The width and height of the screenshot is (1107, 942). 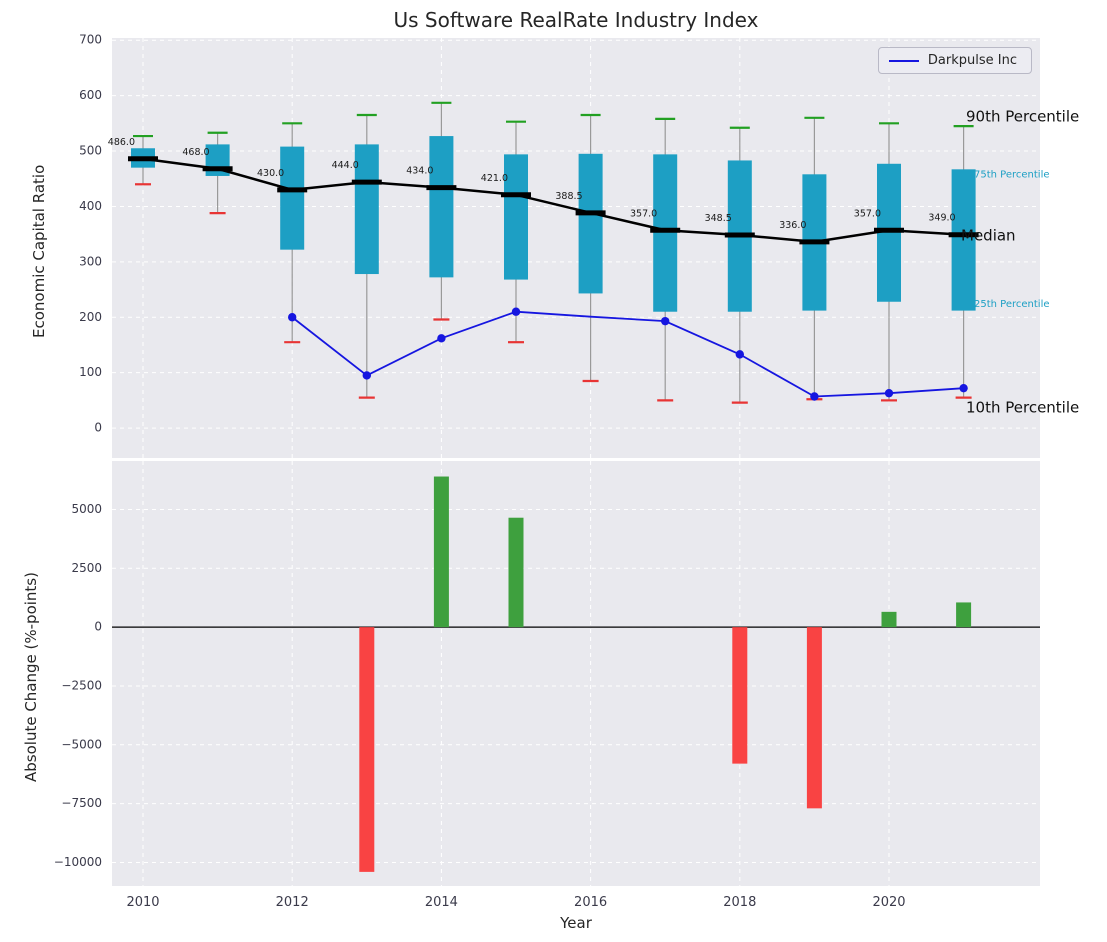 I want to click on darkpulse-marker-2014, so click(x=441, y=338).